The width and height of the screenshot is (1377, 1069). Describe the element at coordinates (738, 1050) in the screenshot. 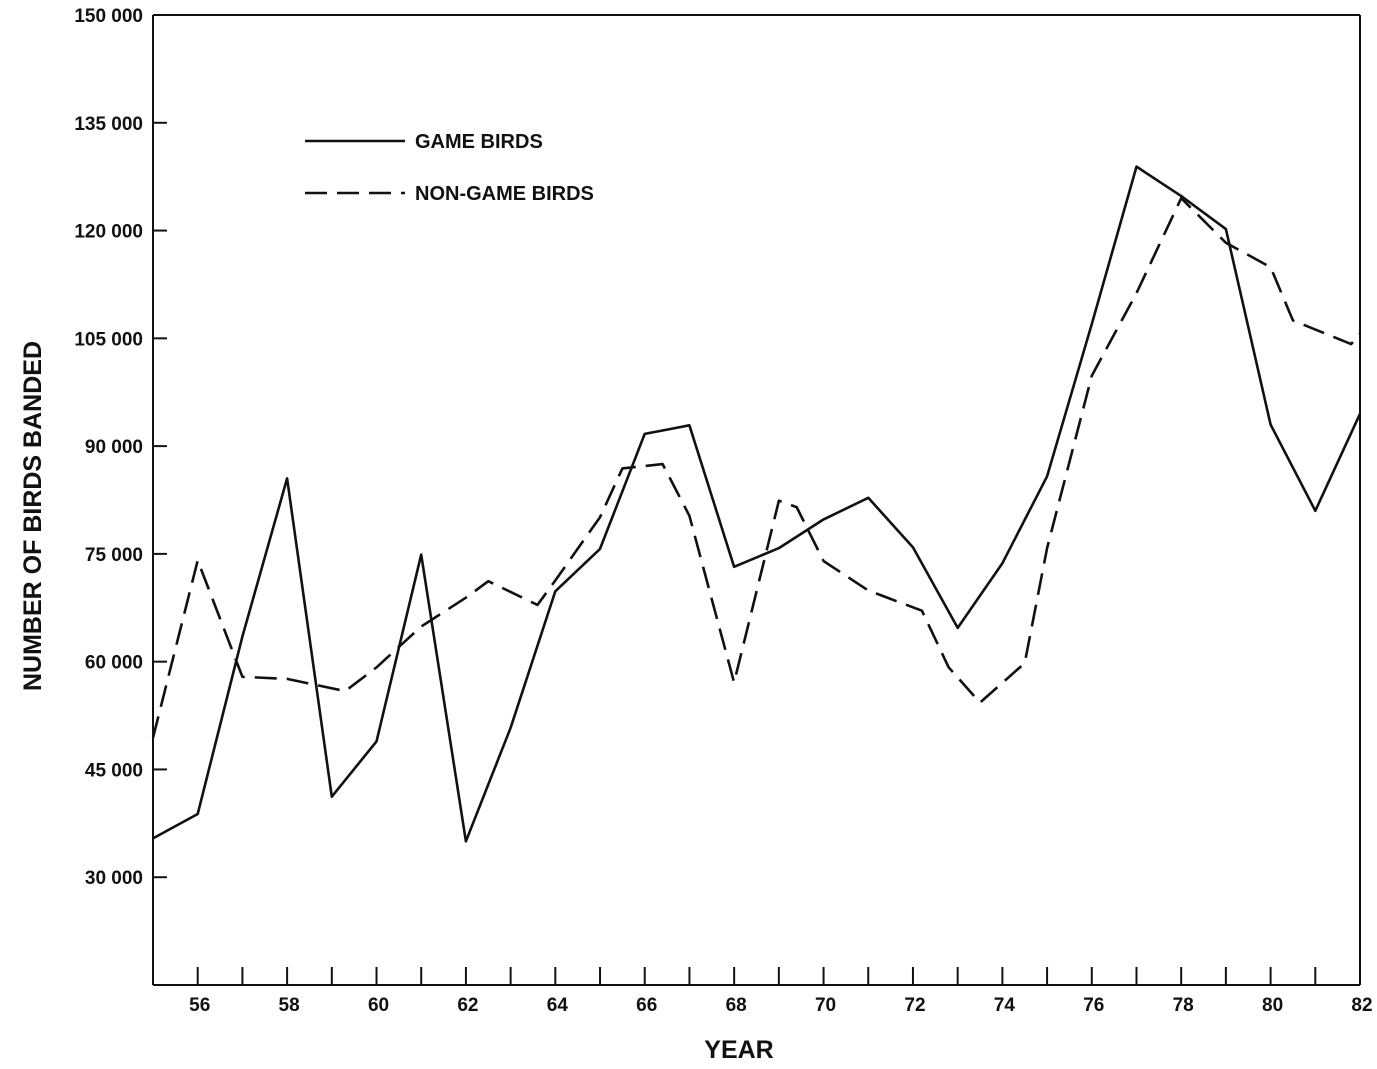

I see `x-axis-title: YEAR` at that location.